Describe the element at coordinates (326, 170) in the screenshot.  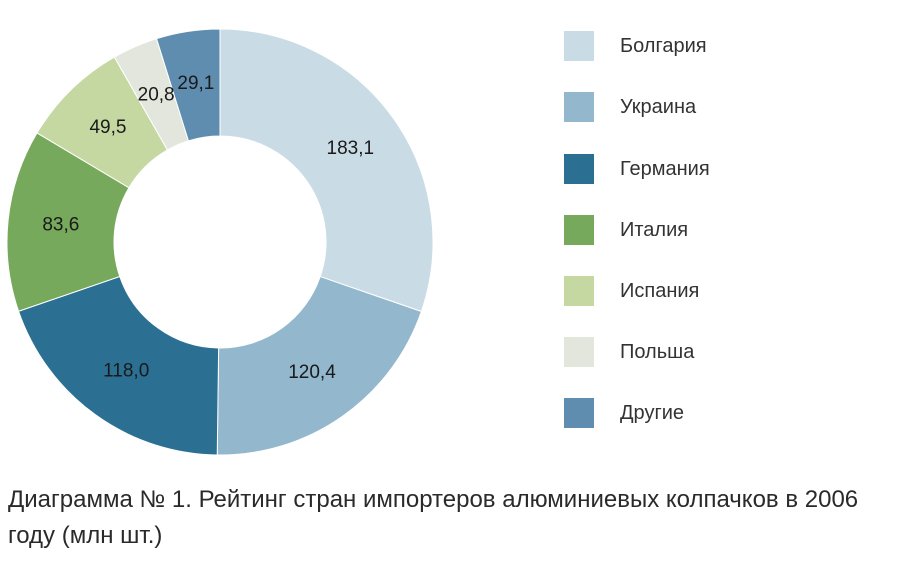
I see `donut-slice-bulgaria` at that location.